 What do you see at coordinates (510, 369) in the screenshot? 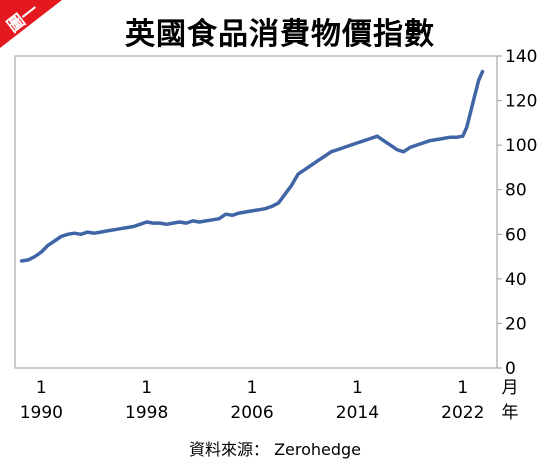
I see `y-tick-label: 0` at bounding box center [510, 369].